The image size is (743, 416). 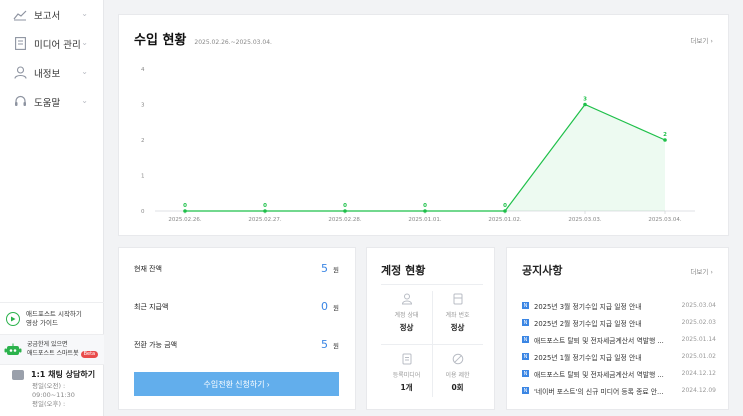 What do you see at coordinates (20, 102) in the screenshot?
I see `headset-icon` at bounding box center [20, 102].